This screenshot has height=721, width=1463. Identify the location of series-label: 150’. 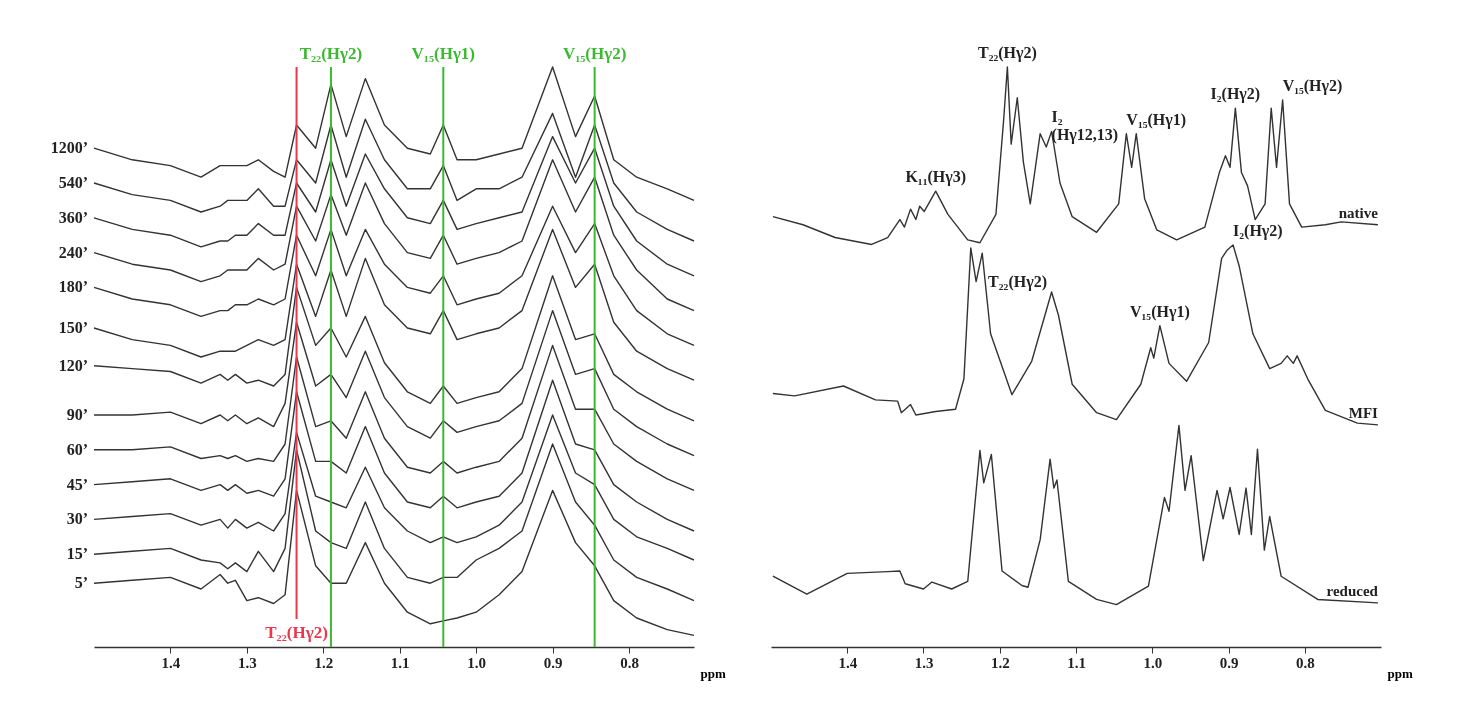
(73, 327).